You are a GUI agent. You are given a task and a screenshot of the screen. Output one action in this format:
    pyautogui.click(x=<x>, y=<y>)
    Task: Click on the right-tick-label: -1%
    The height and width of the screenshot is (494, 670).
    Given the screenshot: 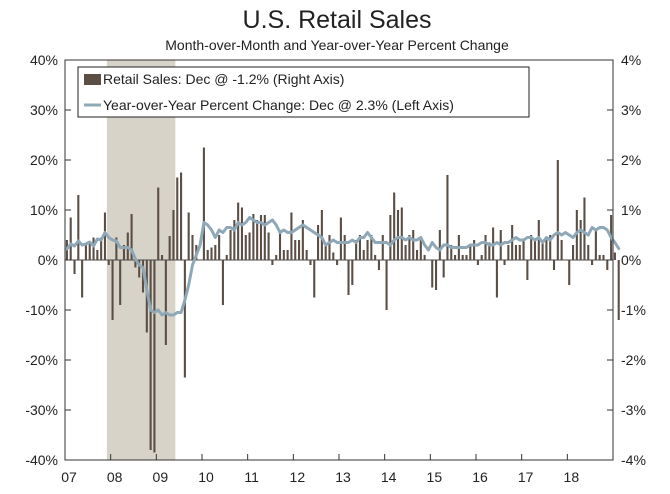 What is the action you would take?
    pyautogui.click(x=633, y=310)
    